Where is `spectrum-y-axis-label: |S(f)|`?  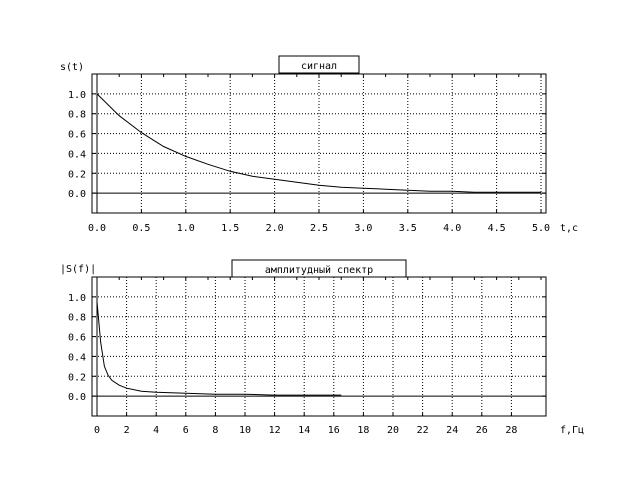 spectrum-y-axis-label: |S(f)| is located at coordinates (78, 269).